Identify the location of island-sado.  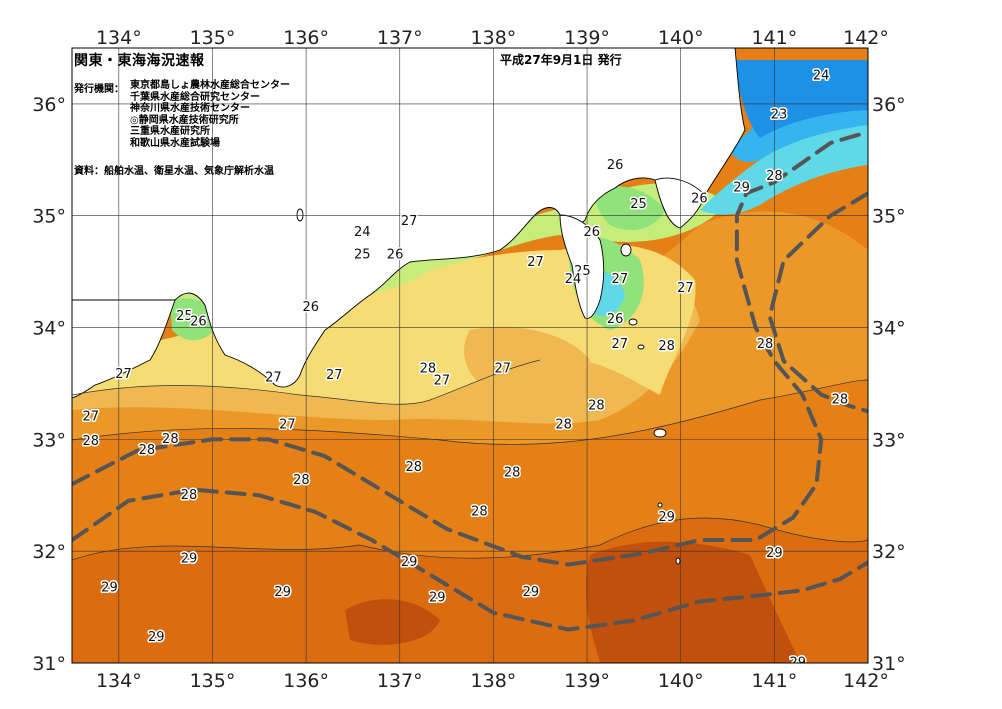
(300, 215).